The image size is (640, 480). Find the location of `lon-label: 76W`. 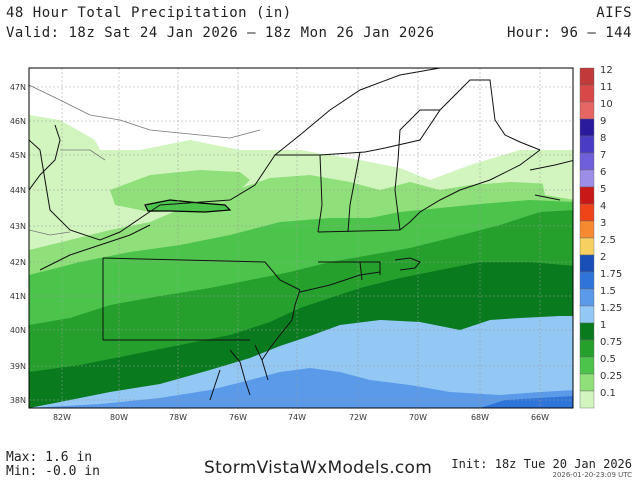

lon-label: 76W is located at coordinates (238, 417).